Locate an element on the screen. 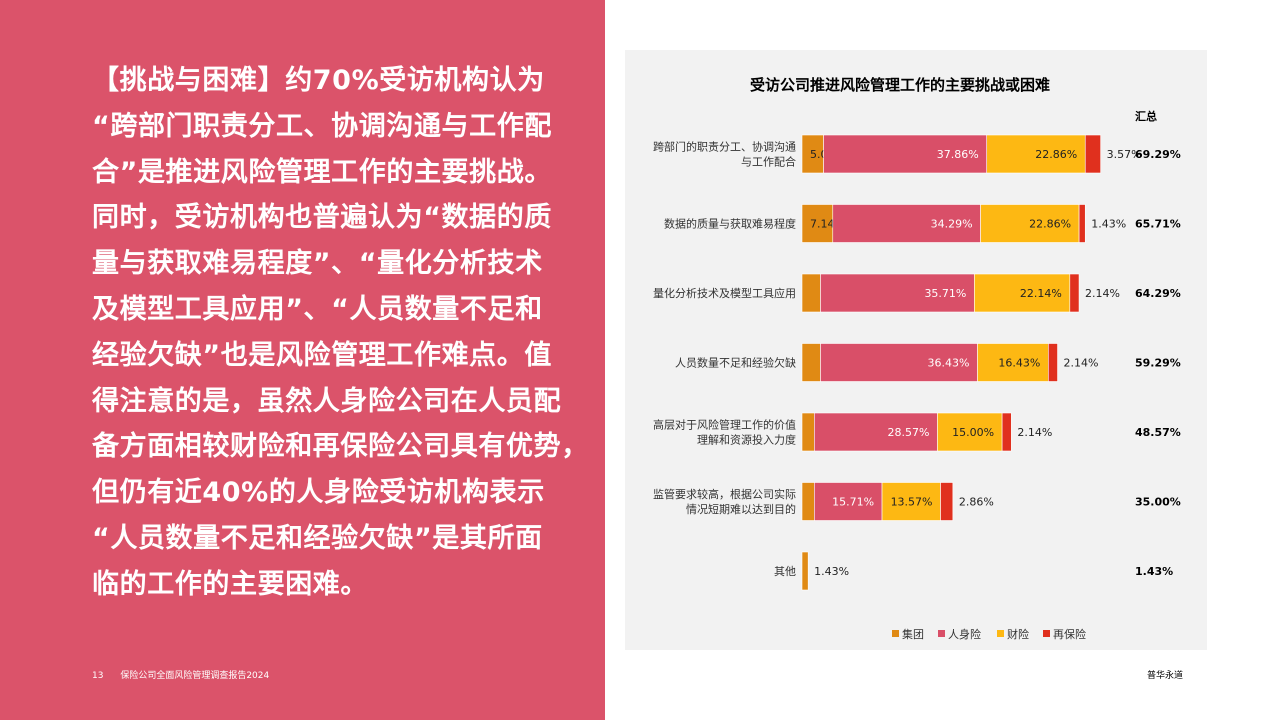 The image size is (1280, 720). page-number: 13 is located at coordinates (98, 676).